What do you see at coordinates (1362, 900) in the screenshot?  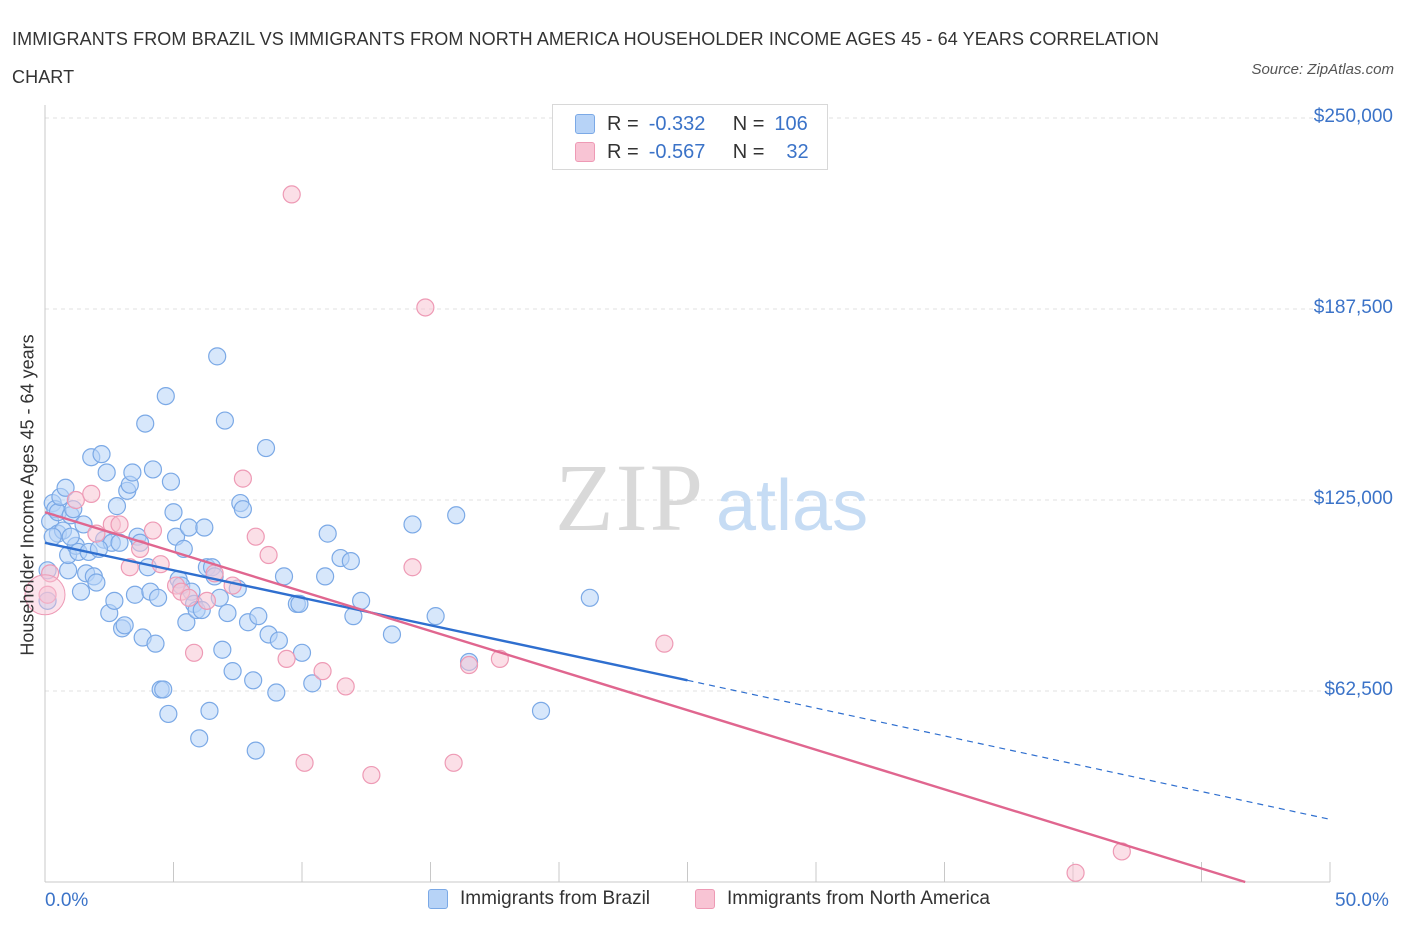 I see `x-tick-label-max: 50.0%` at bounding box center [1362, 900].